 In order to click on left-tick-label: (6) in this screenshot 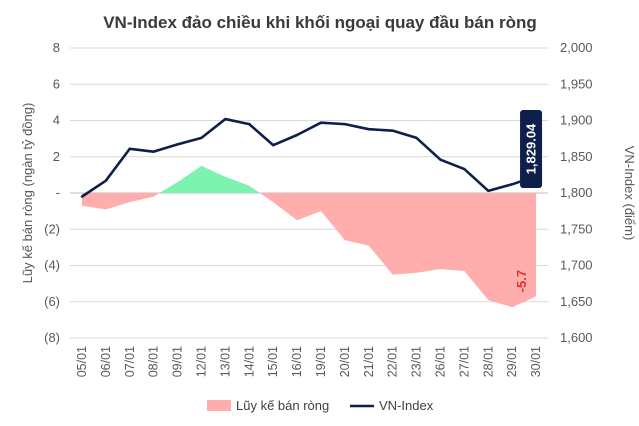, I will do `click(52, 301)`.